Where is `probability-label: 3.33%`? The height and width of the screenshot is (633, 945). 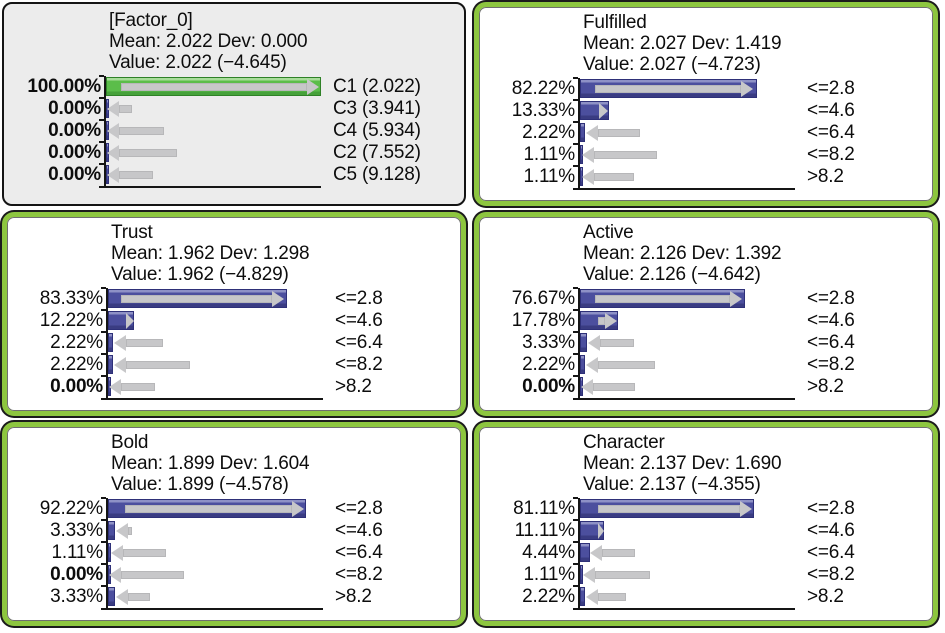
probability-label: 3.33% is located at coordinates (548, 342).